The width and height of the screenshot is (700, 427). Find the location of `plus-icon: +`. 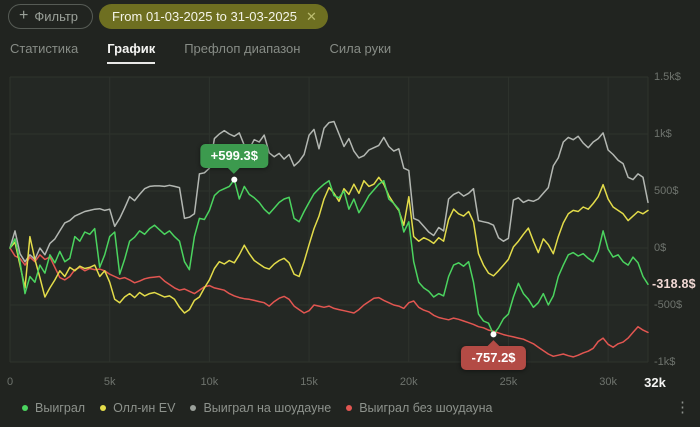

plus-icon: + is located at coordinates (24, 15).